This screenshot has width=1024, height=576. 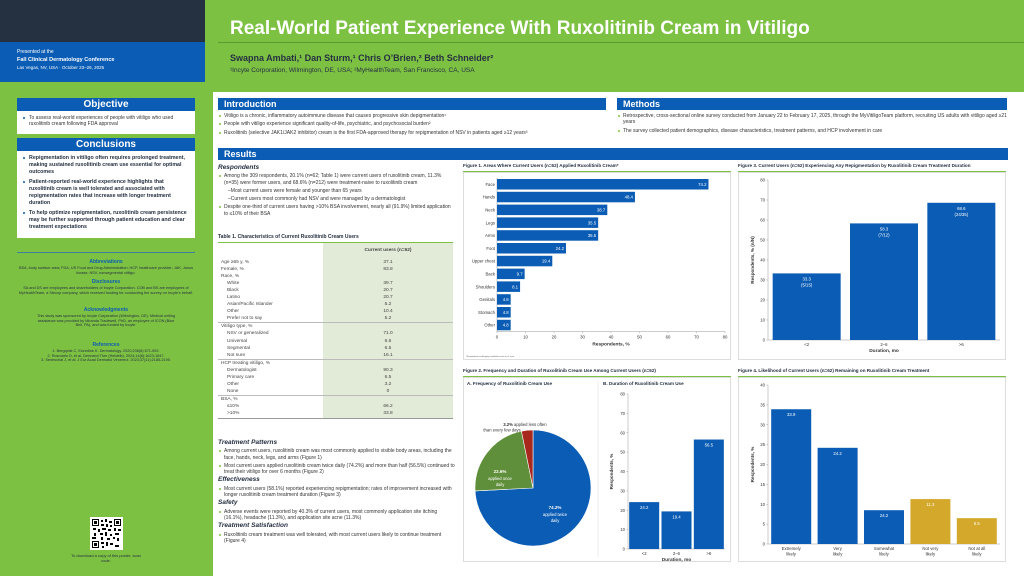 What do you see at coordinates (622, 413) in the screenshot?
I see `fig2b-y-tick-label: 70` at bounding box center [622, 413].